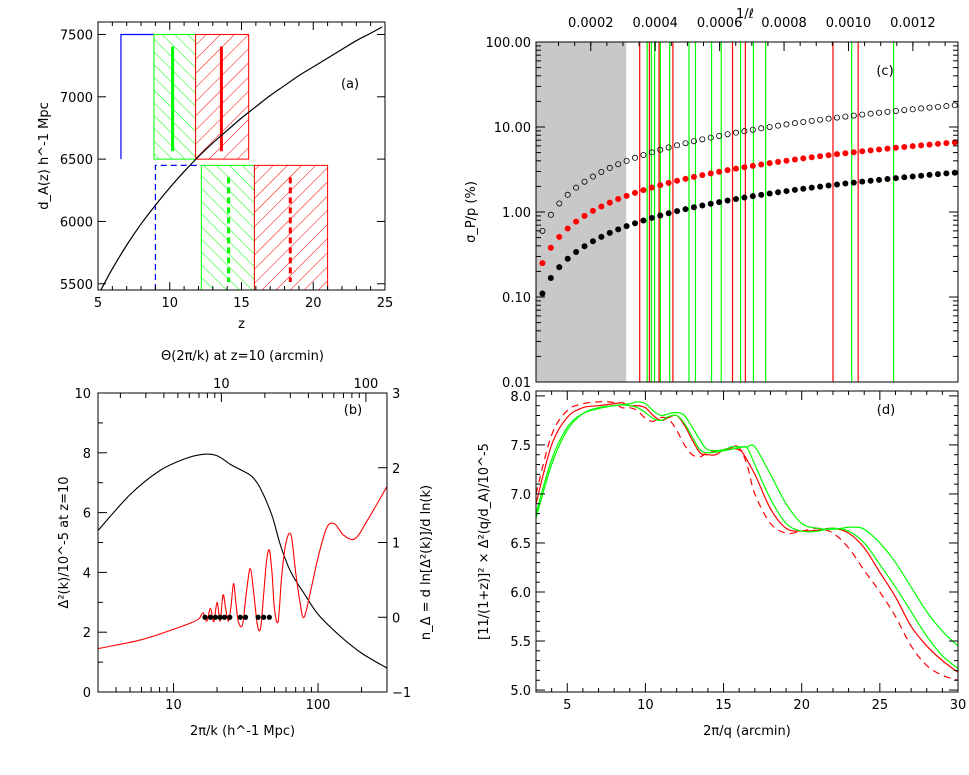 The width and height of the screenshot is (969, 775). What do you see at coordinates (401, 693) in the screenshot?
I see `right-tick-label: −1` at bounding box center [401, 693].